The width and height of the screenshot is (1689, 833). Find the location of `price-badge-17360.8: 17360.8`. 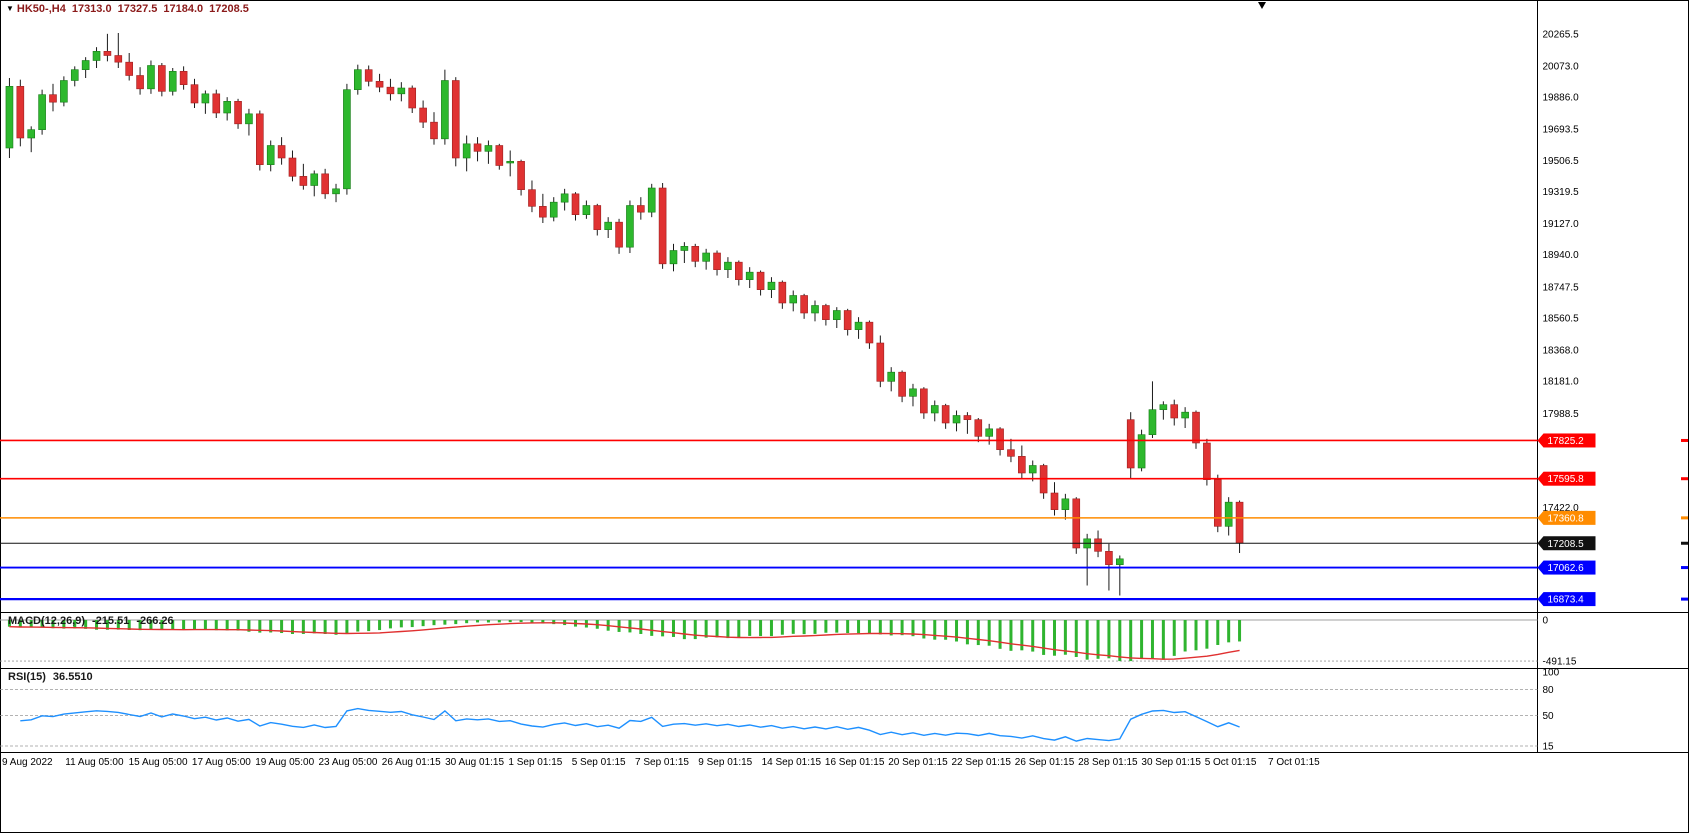

price-badge-17360.8: 17360.8 is located at coordinates (1566, 517).